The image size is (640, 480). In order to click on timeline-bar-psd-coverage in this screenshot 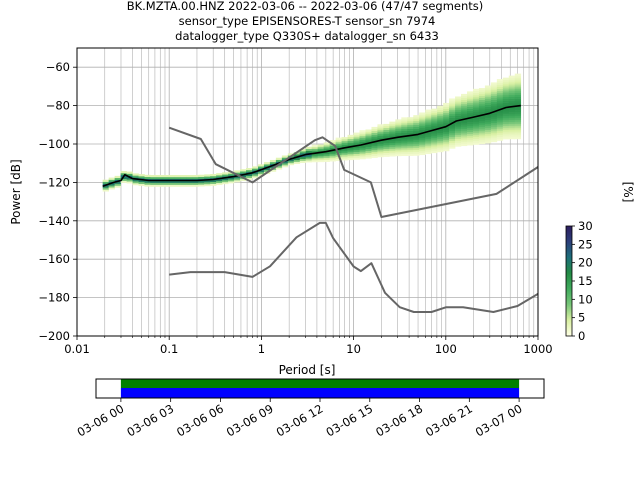, I will do `click(320, 393)`.